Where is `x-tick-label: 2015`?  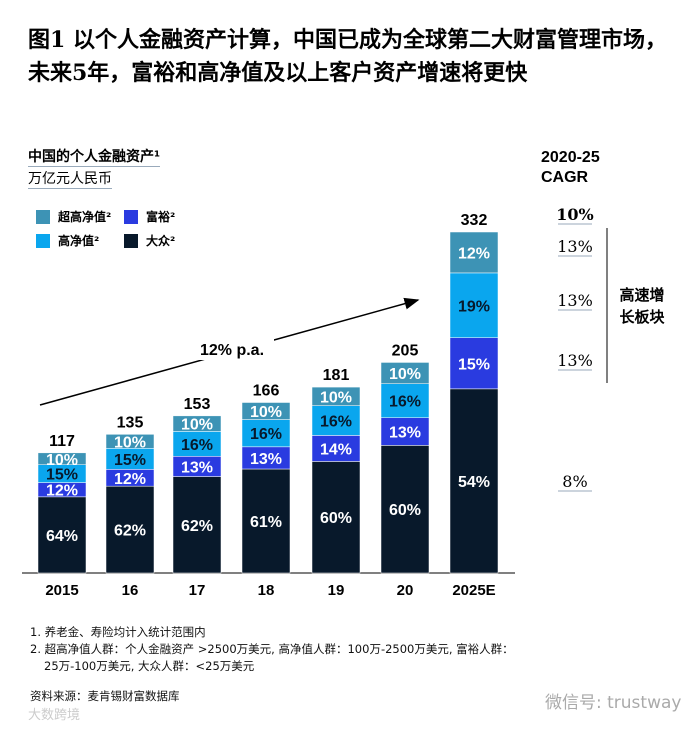 x-tick-label: 2015 is located at coordinates (61, 590).